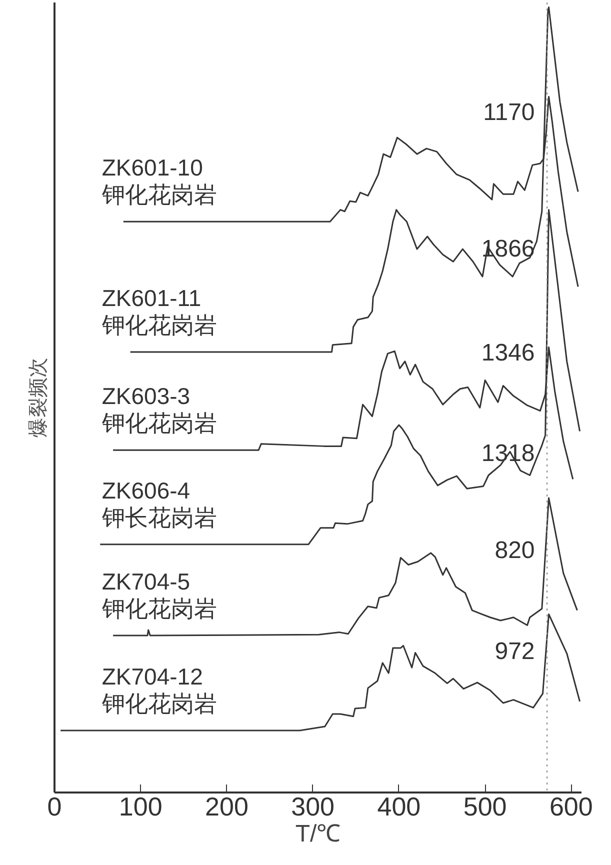 Image resolution: width=611 pixels, height=865 pixels. I want to click on series-label: ZK704-5 钾化花岗岩, so click(158, 595).